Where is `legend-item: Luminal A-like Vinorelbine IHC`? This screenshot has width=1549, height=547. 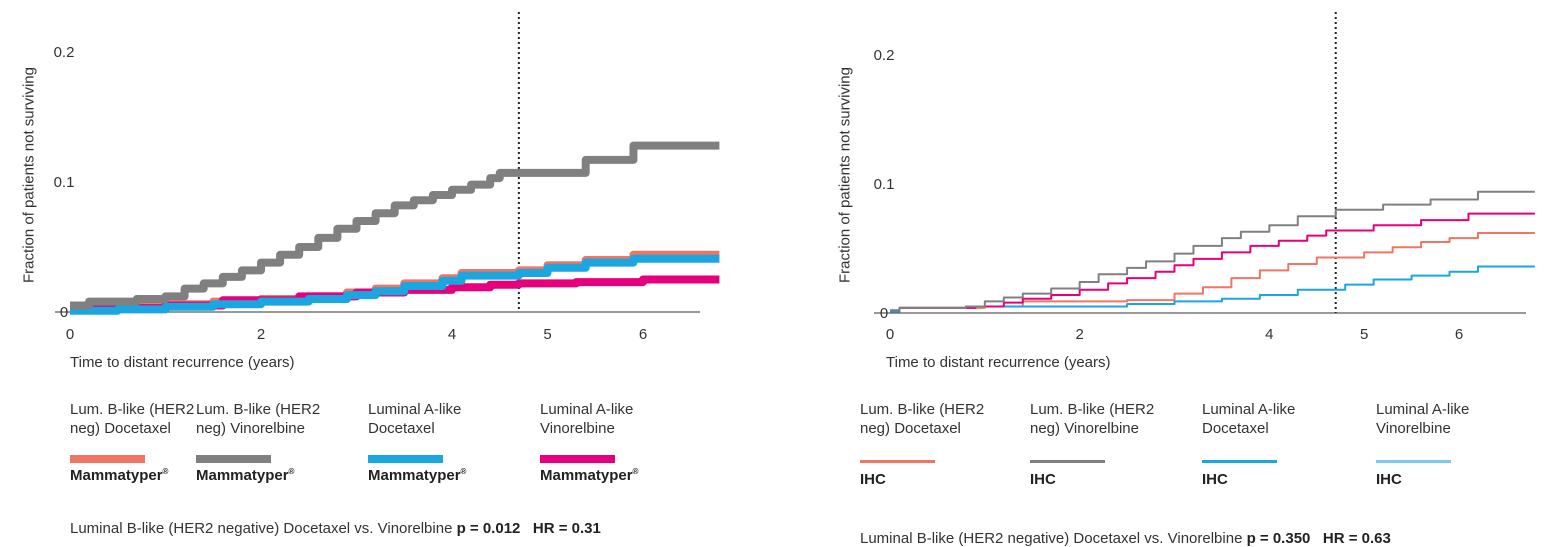 legend-item: Luminal A-like Vinorelbine IHC is located at coordinates (1438, 444).